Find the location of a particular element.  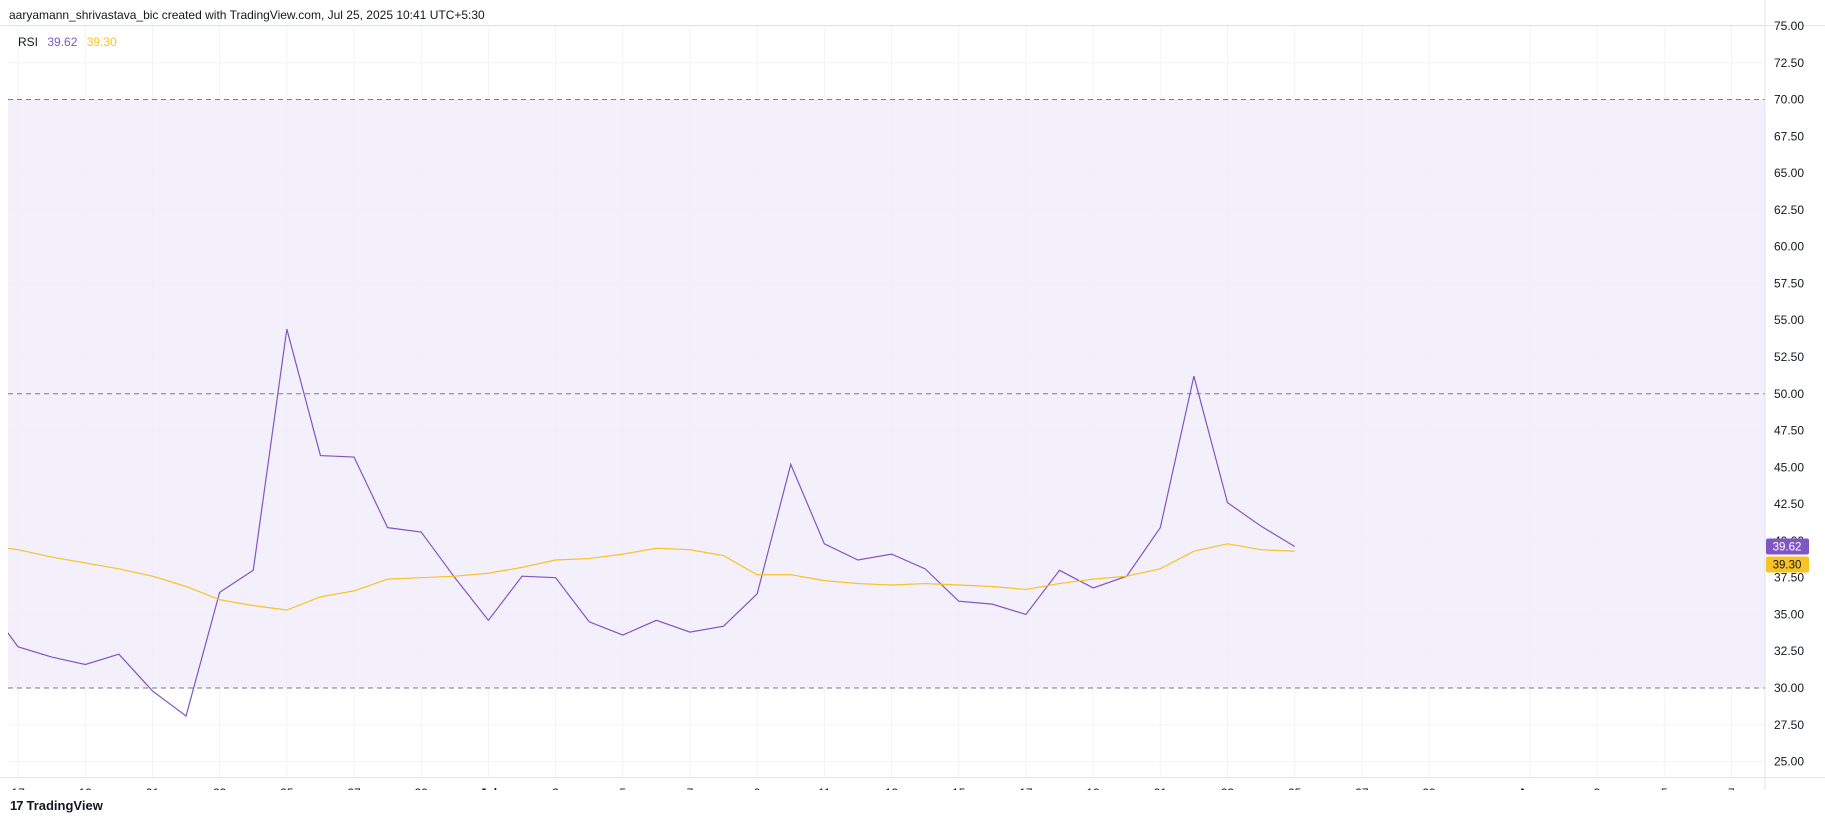

y-tick-label: 52.50 is located at coordinates (1789, 357).